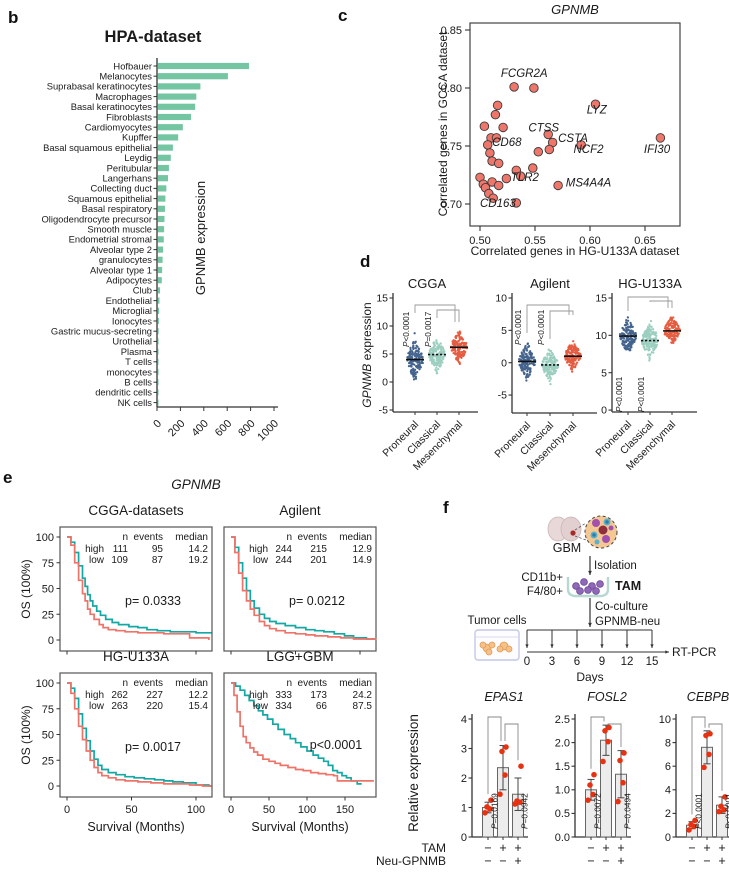 The image size is (729, 872). I want to click on subplot-title: CEBPB, so click(708, 697).